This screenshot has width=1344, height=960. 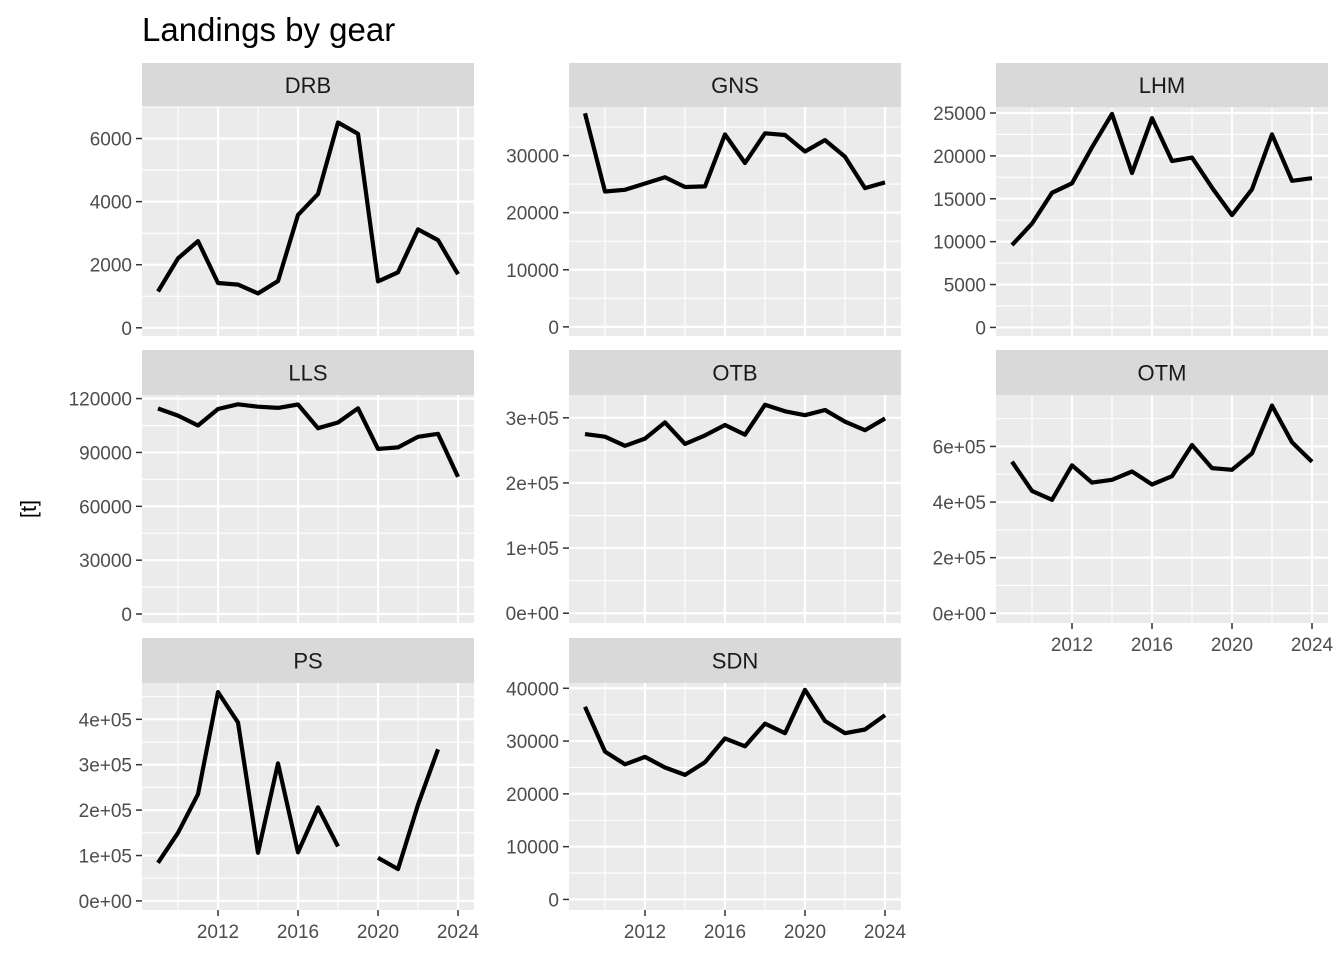 What do you see at coordinates (734, 153) in the screenshot?
I see `series-line-gns` at bounding box center [734, 153].